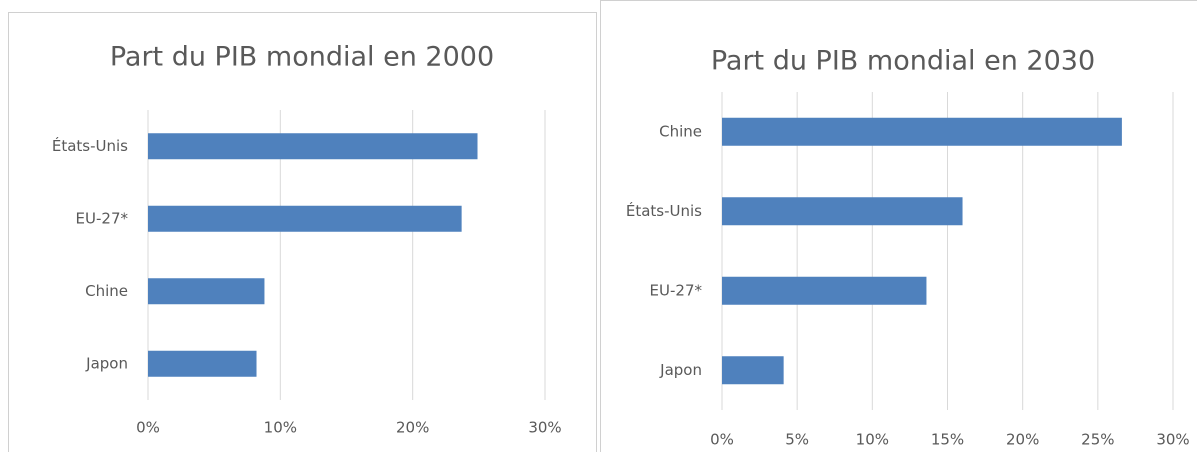  Describe the element at coordinates (947, 440) in the screenshot. I see `x-tick-label: 15%` at that location.